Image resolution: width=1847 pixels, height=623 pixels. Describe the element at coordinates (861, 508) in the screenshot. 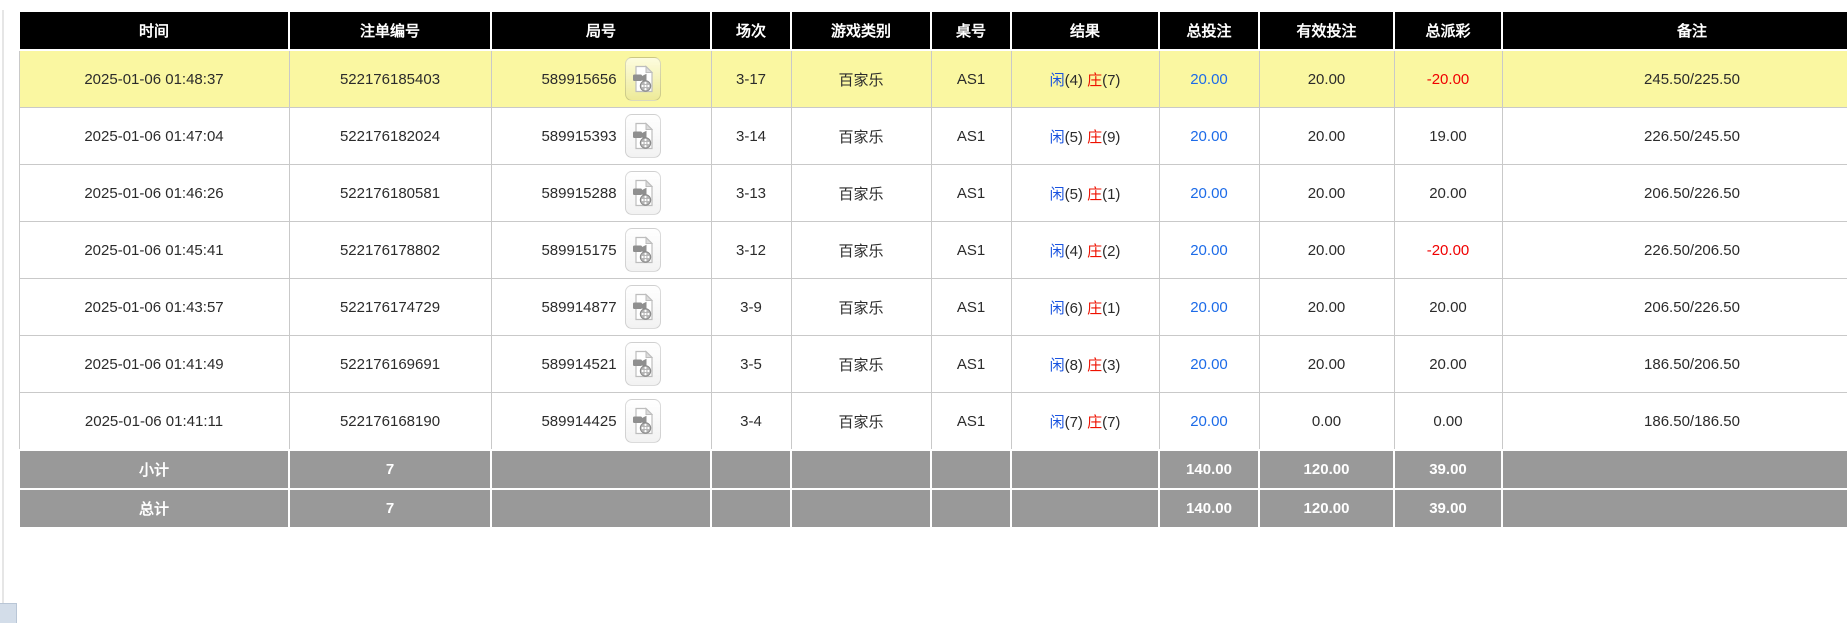

I see `summary-empty-game` at that location.